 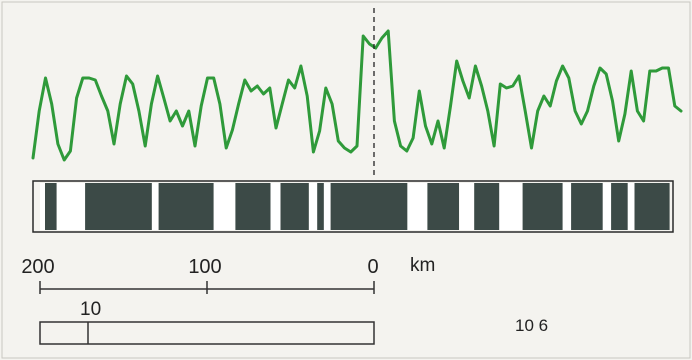 What do you see at coordinates (422, 265) in the screenshot?
I see `distance-unit-label: km` at bounding box center [422, 265].